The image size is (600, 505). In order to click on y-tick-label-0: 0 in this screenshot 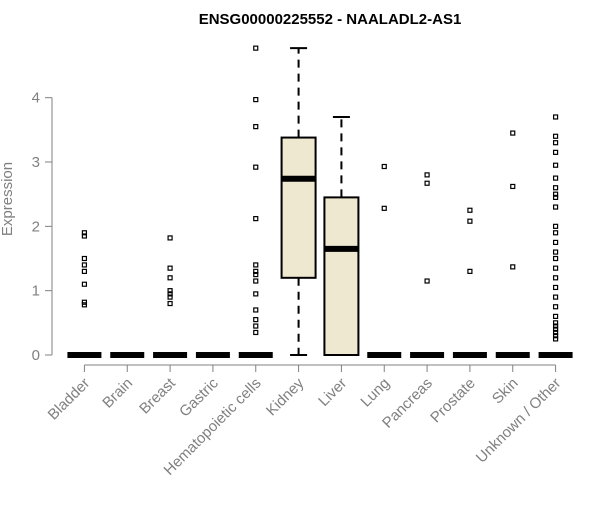, I will do `click(36, 355)`.